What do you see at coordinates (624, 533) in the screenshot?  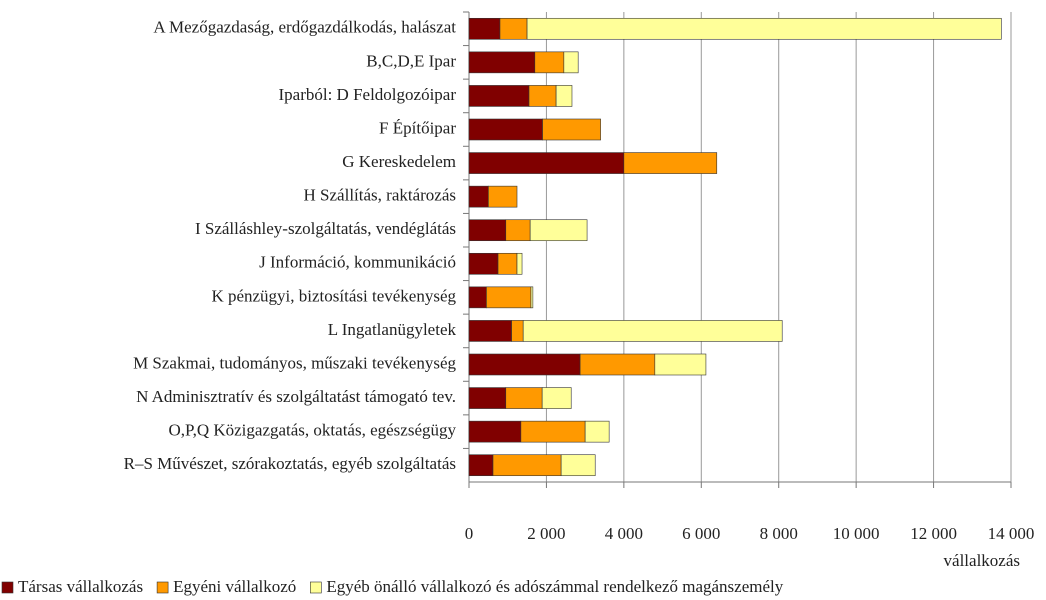 I see `x-tick-label: 4 000` at bounding box center [624, 533].